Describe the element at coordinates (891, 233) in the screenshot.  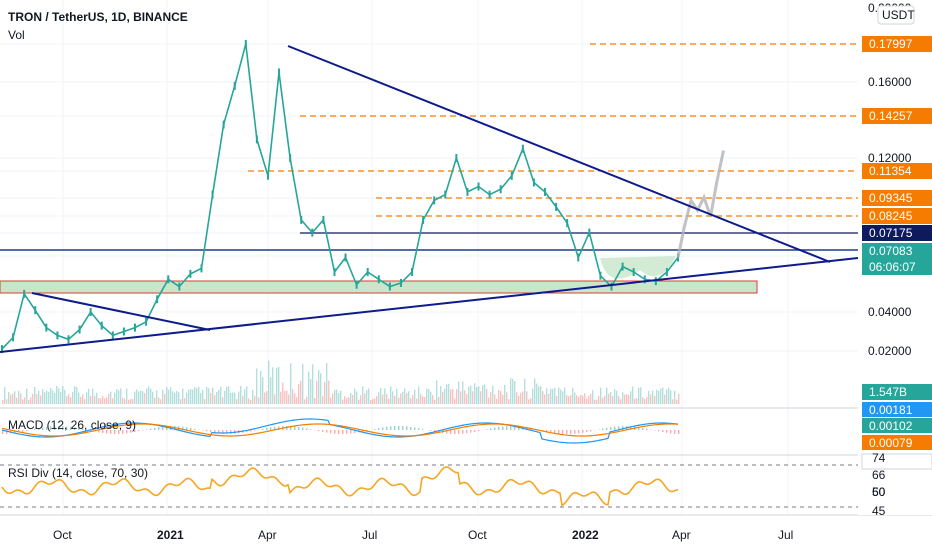
I see `price-tag-label: 0.07175` at that location.